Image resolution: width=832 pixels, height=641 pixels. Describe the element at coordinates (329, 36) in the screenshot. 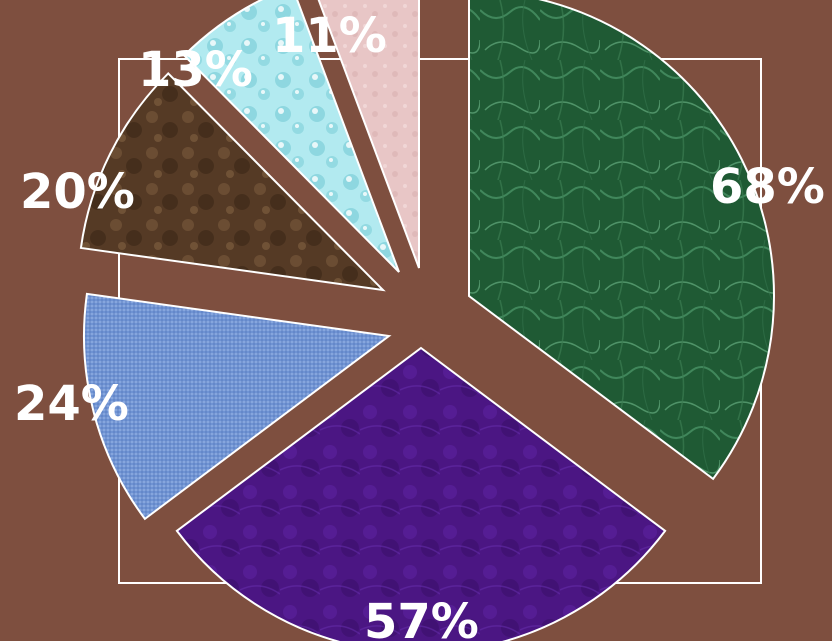

I see `slice-label-5: 11%` at that location.